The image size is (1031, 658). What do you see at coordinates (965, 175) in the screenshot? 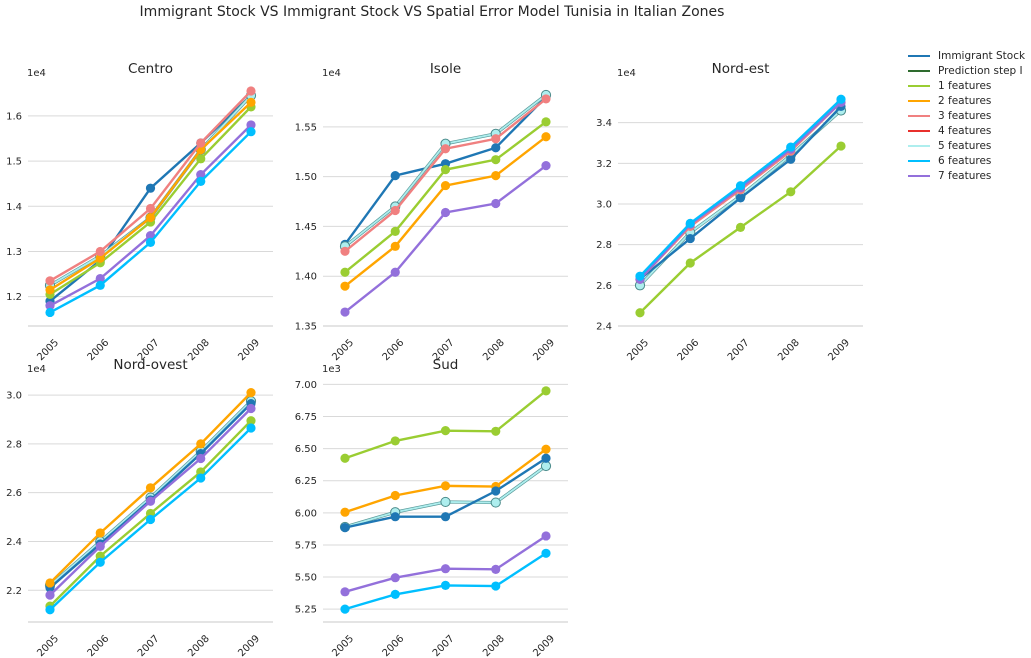
I see `legend-label: 7 features` at bounding box center [965, 175].